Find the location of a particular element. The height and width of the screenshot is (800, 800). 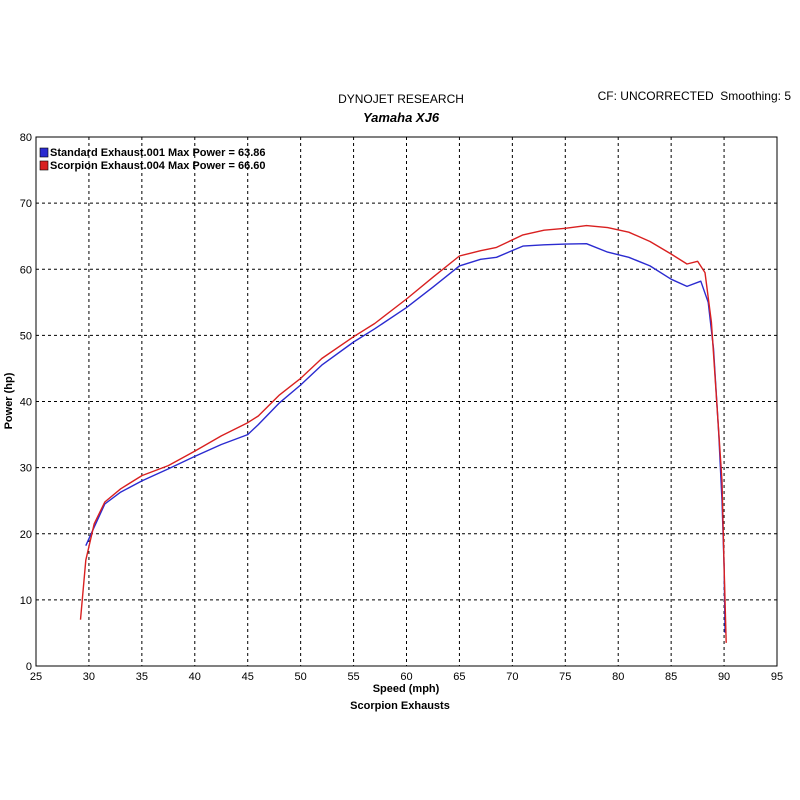

y-tick-label: 70 is located at coordinates (26, 204).